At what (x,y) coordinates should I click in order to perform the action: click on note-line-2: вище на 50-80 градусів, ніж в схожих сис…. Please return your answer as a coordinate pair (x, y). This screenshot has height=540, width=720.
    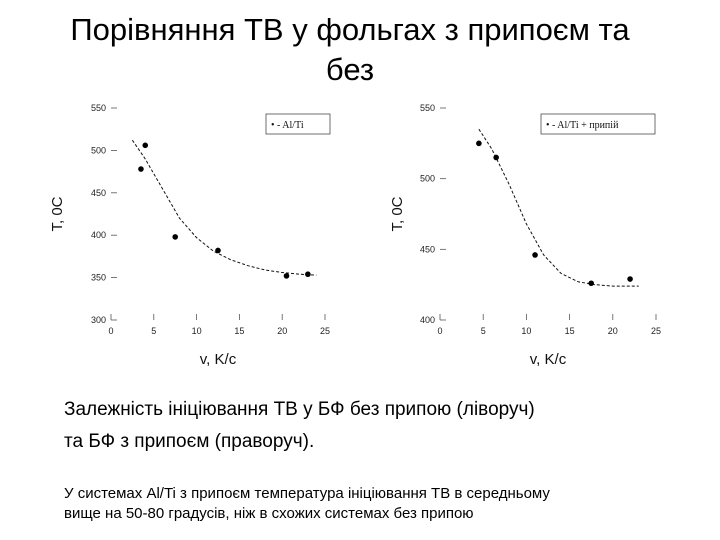
    Looking at the image, I should click on (269, 513).